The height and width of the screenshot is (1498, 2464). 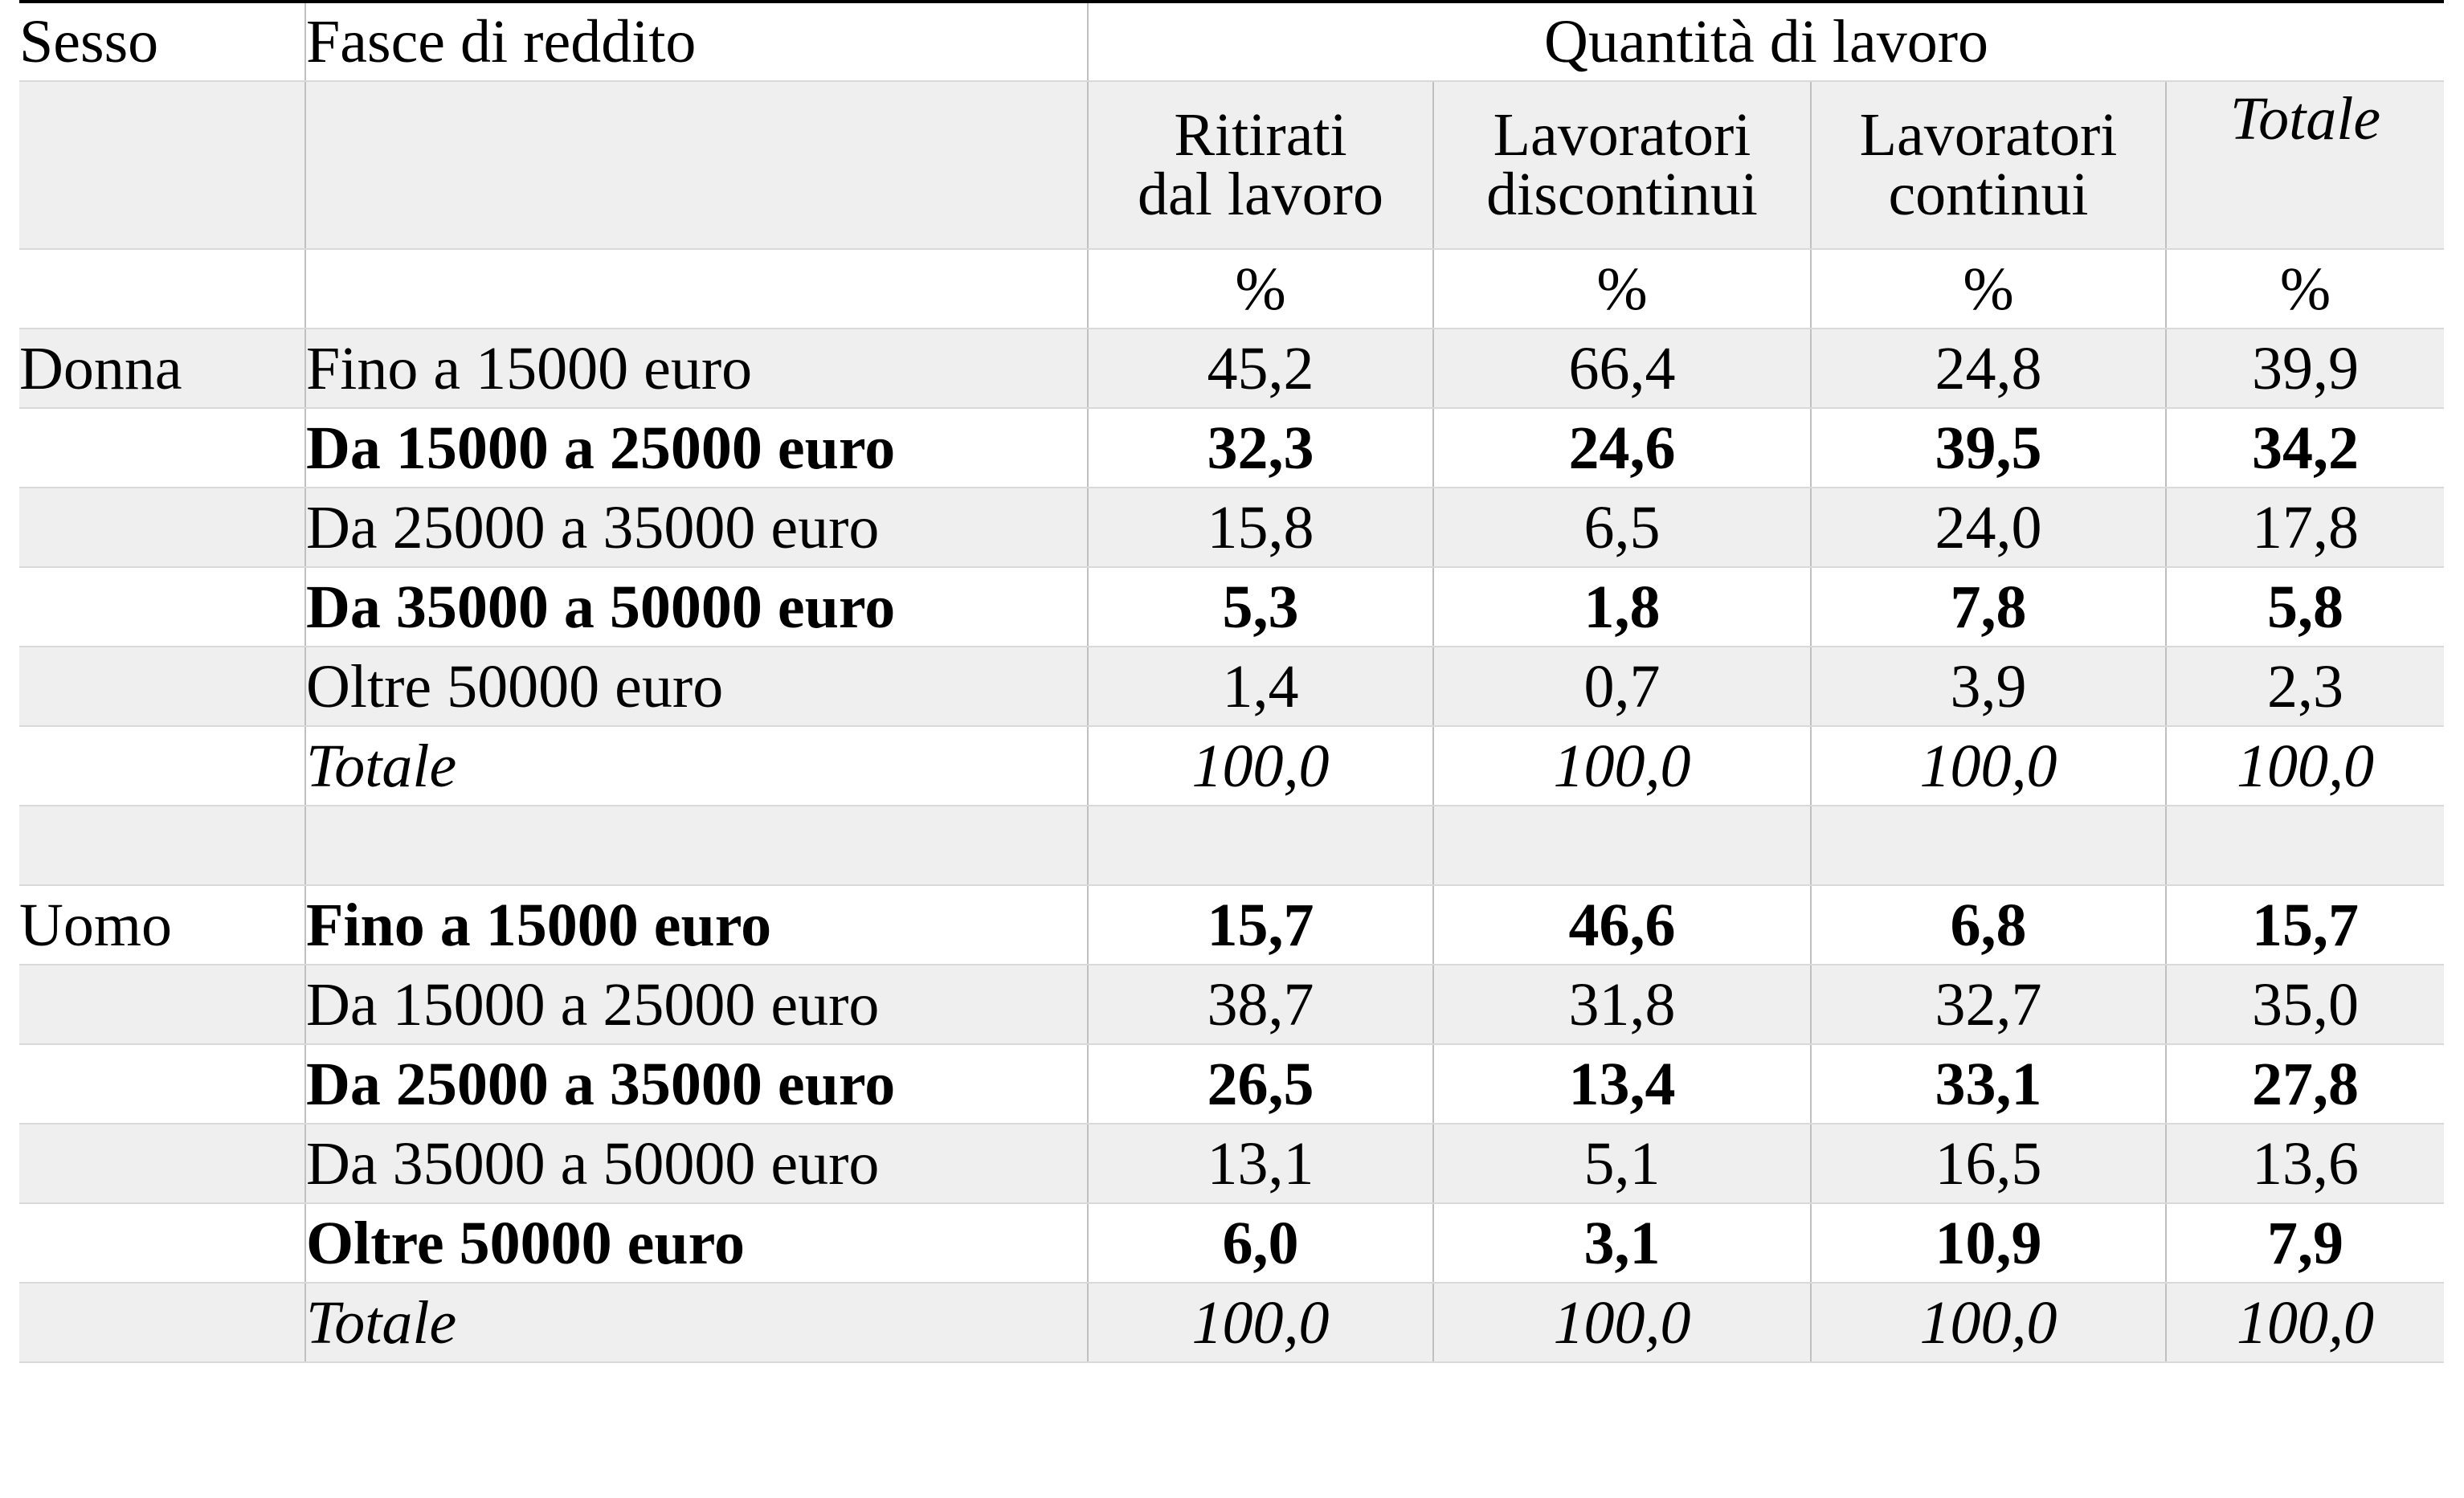 What do you see at coordinates (1260, 134) in the screenshot?
I see `column-header-line: Ritirati` at bounding box center [1260, 134].